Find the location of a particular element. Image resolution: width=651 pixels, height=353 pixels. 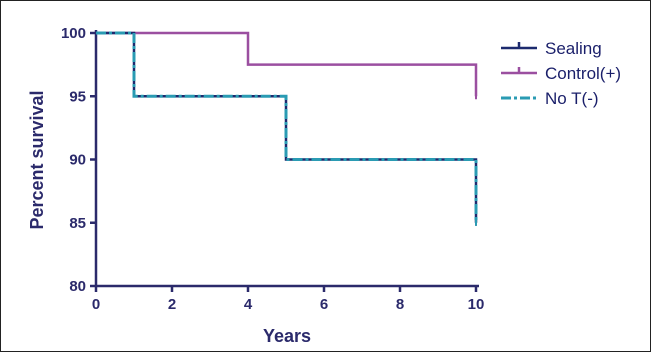

x-tick-label: 2 is located at coordinates (172, 304).